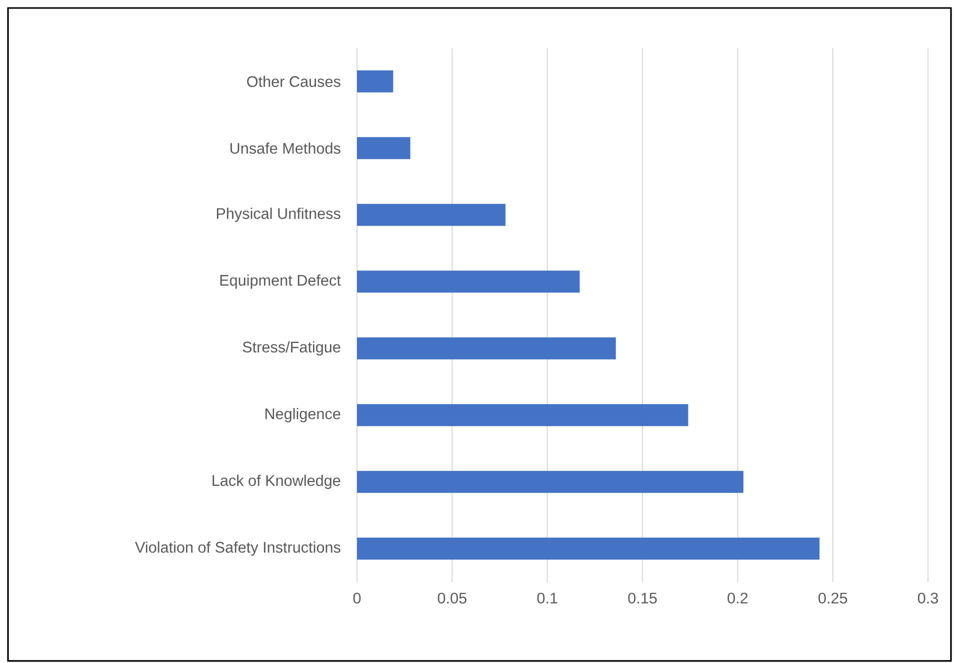 This screenshot has width=954, height=663. What do you see at coordinates (357, 598) in the screenshot?
I see `x-tick-label: 0` at bounding box center [357, 598].